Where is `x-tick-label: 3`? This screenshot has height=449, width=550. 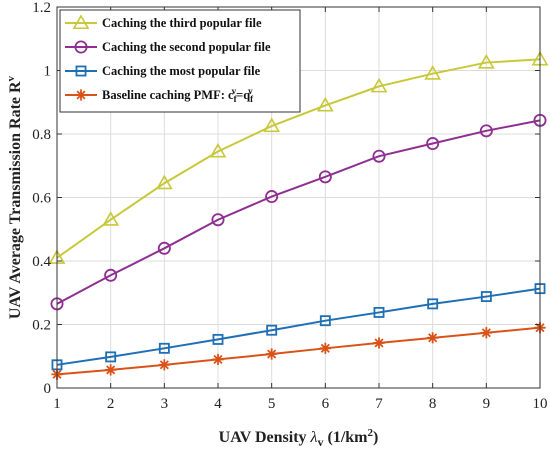 x-tick-label: 3 is located at coordinates (165, 404).